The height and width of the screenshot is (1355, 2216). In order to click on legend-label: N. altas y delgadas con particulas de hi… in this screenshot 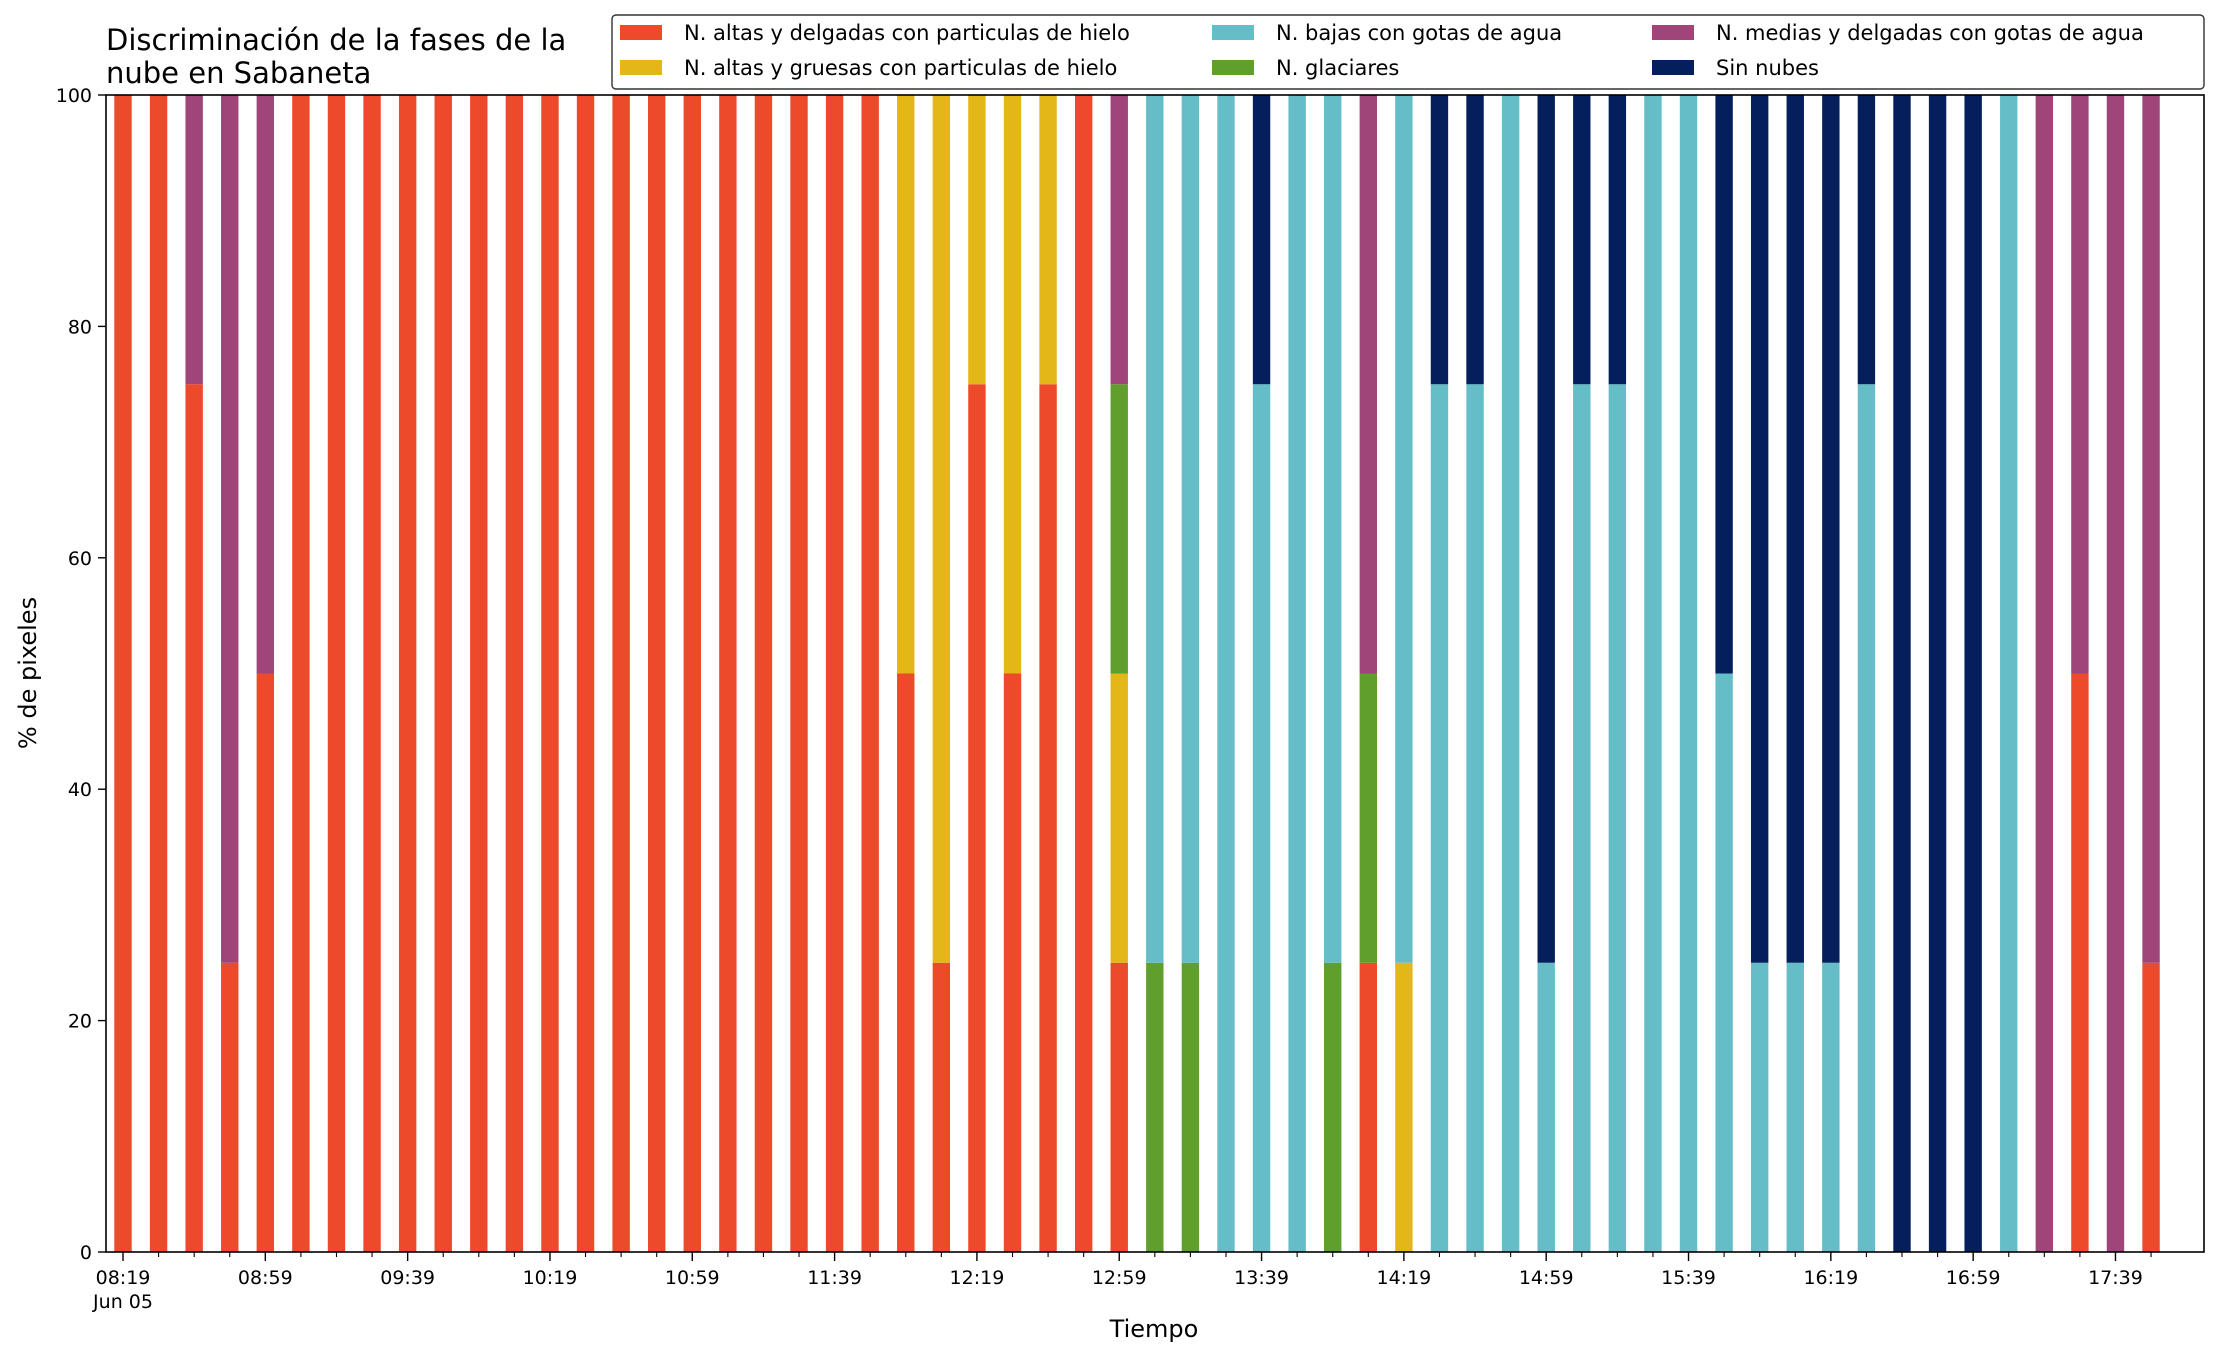, I will do `click(907, 33)`.